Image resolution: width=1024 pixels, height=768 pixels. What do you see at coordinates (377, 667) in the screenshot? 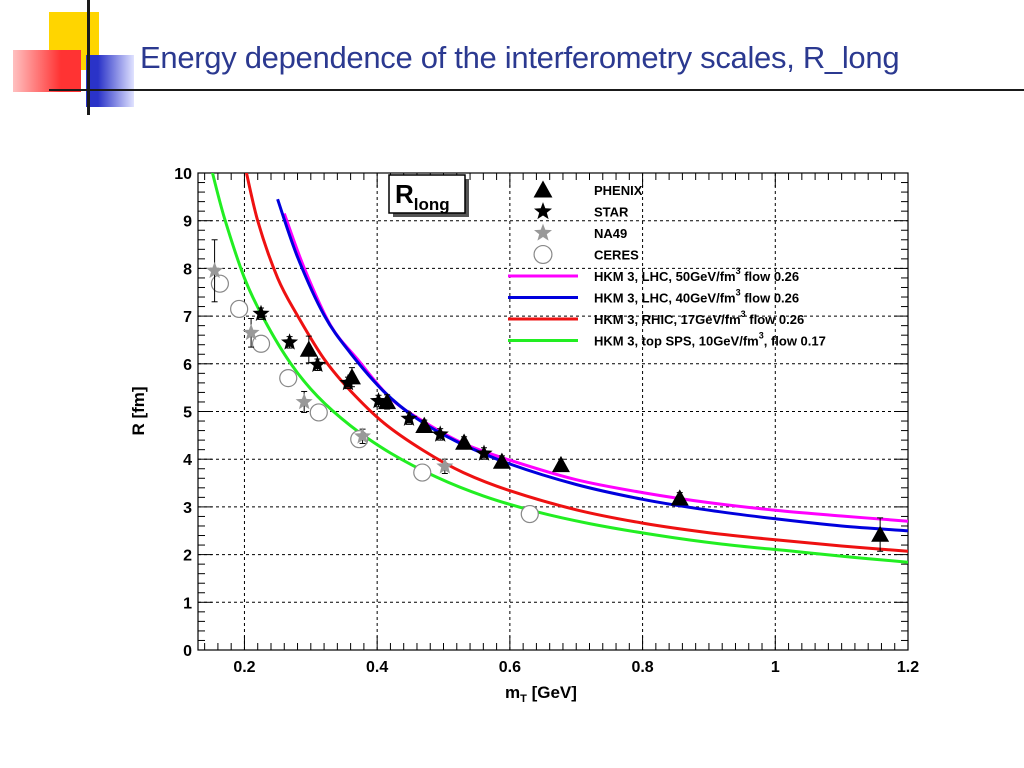
I see `x-tick-label: 0.4` at bounding box center [377, 667].